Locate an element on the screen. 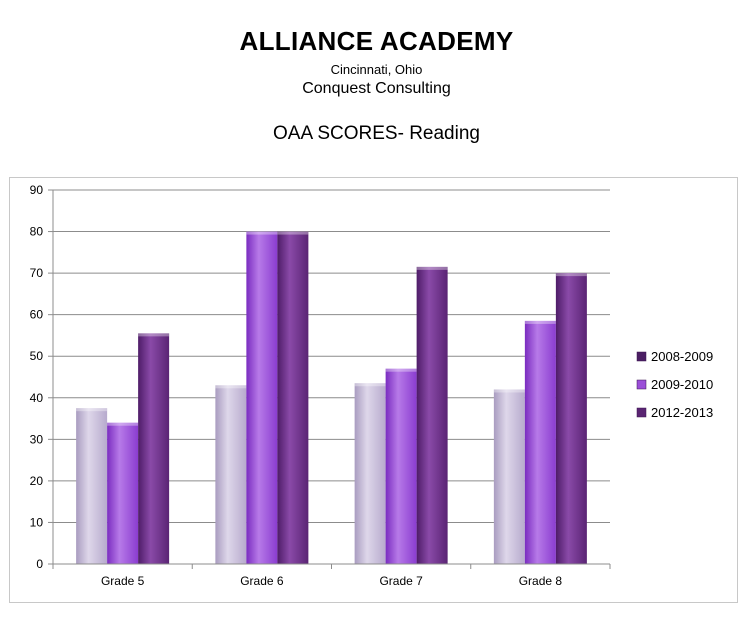 The height and width of the screenshot is (644, 753). legend-label: 2012-2013 is located at coordinates (682, 412).